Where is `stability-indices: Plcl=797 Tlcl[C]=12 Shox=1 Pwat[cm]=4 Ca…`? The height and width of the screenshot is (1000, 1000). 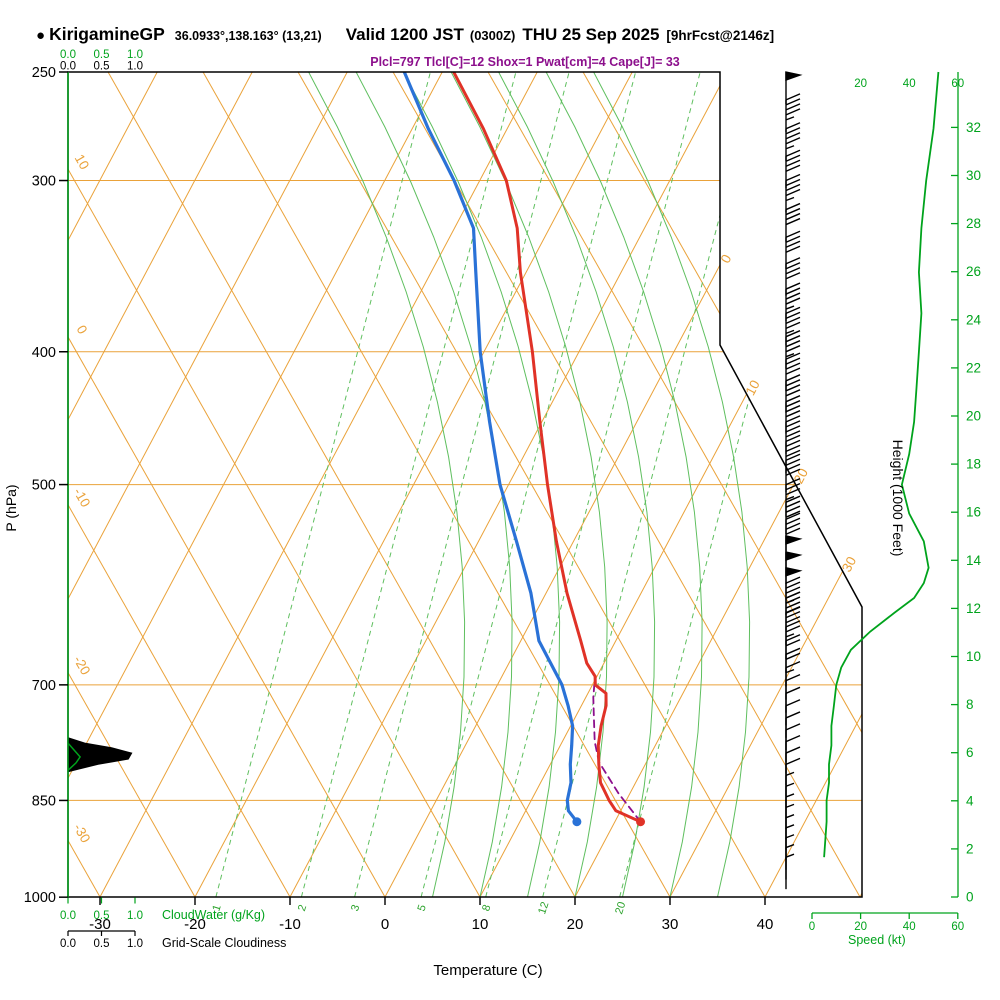
stability-indices: Plcl=797 Tlcl[C]=12 Shox=1 Pwat[cm]=4 Ca… is located at coordinates (525, 62).